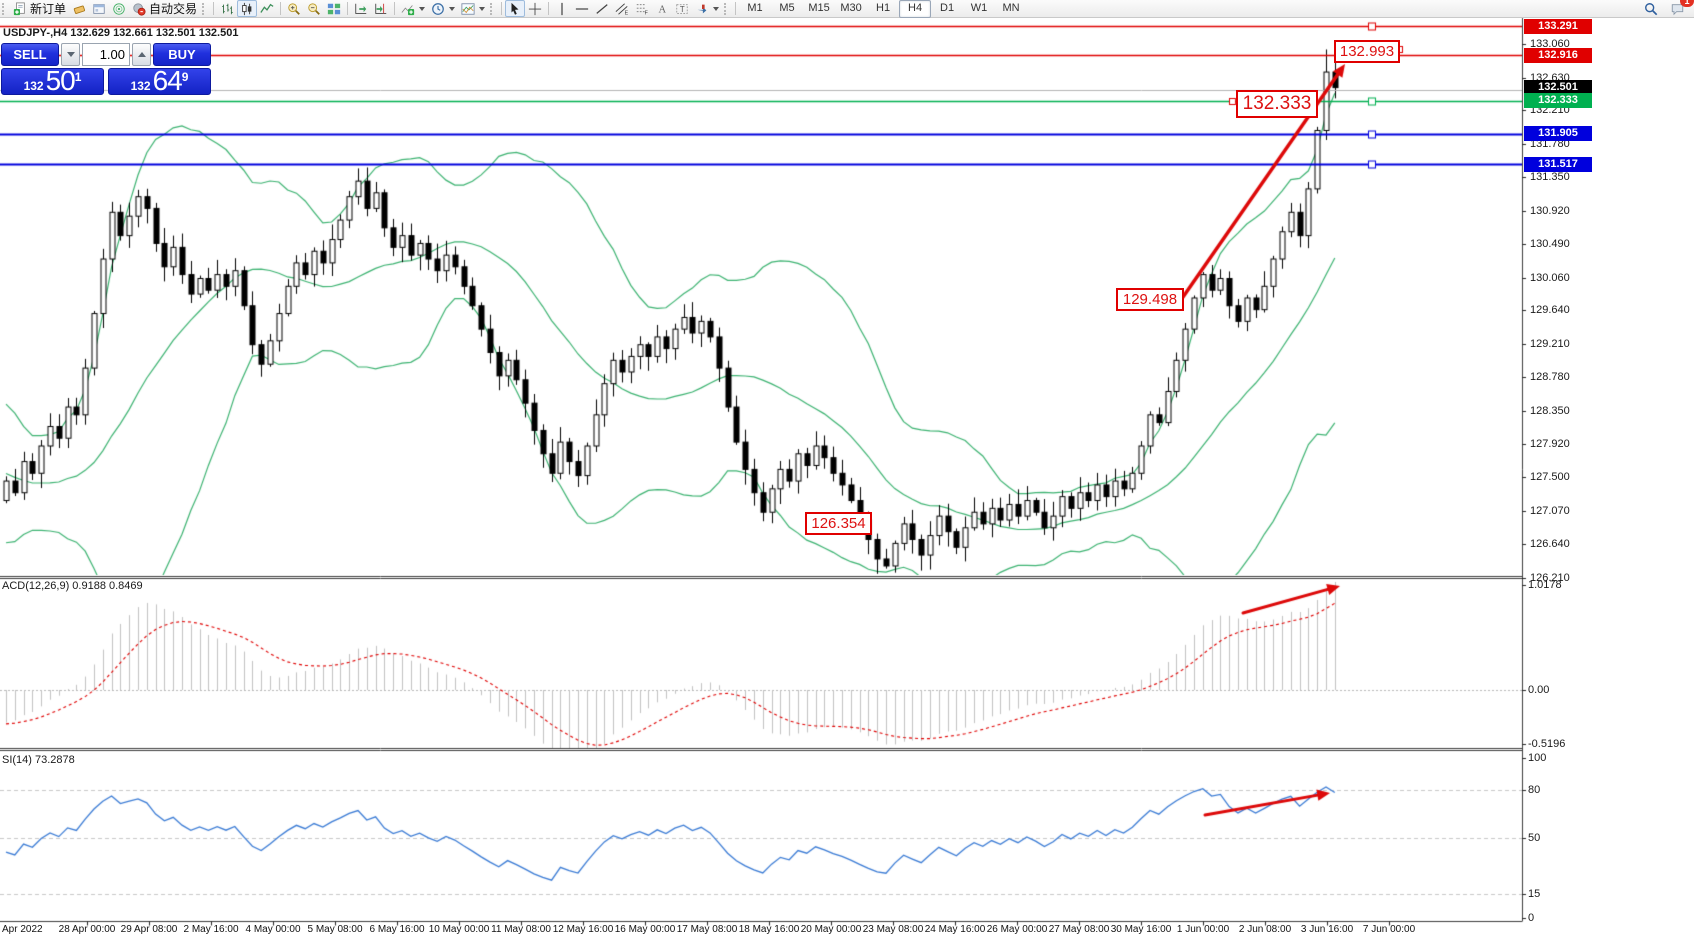  I want to click on fibonacci-tool-button: F, so click(642, 8).